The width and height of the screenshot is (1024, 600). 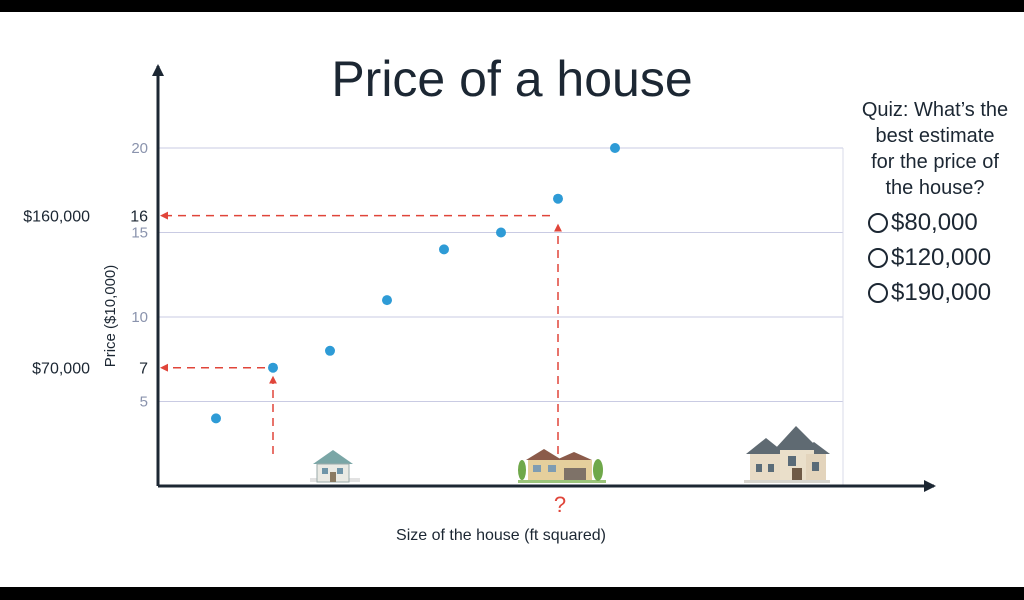 What do you see at coordinates (512, 593) in the screenshot?
I see `letterbox-bottom` at bounding box center [512, 593].